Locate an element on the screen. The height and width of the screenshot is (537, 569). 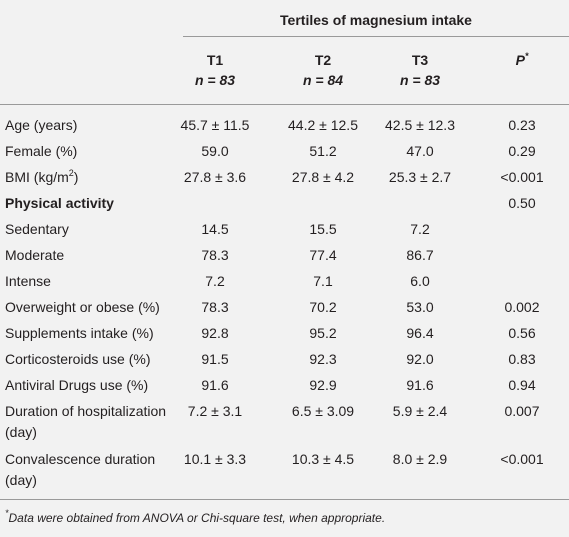
row-label-end: ) is located at coordinates (76, 177).